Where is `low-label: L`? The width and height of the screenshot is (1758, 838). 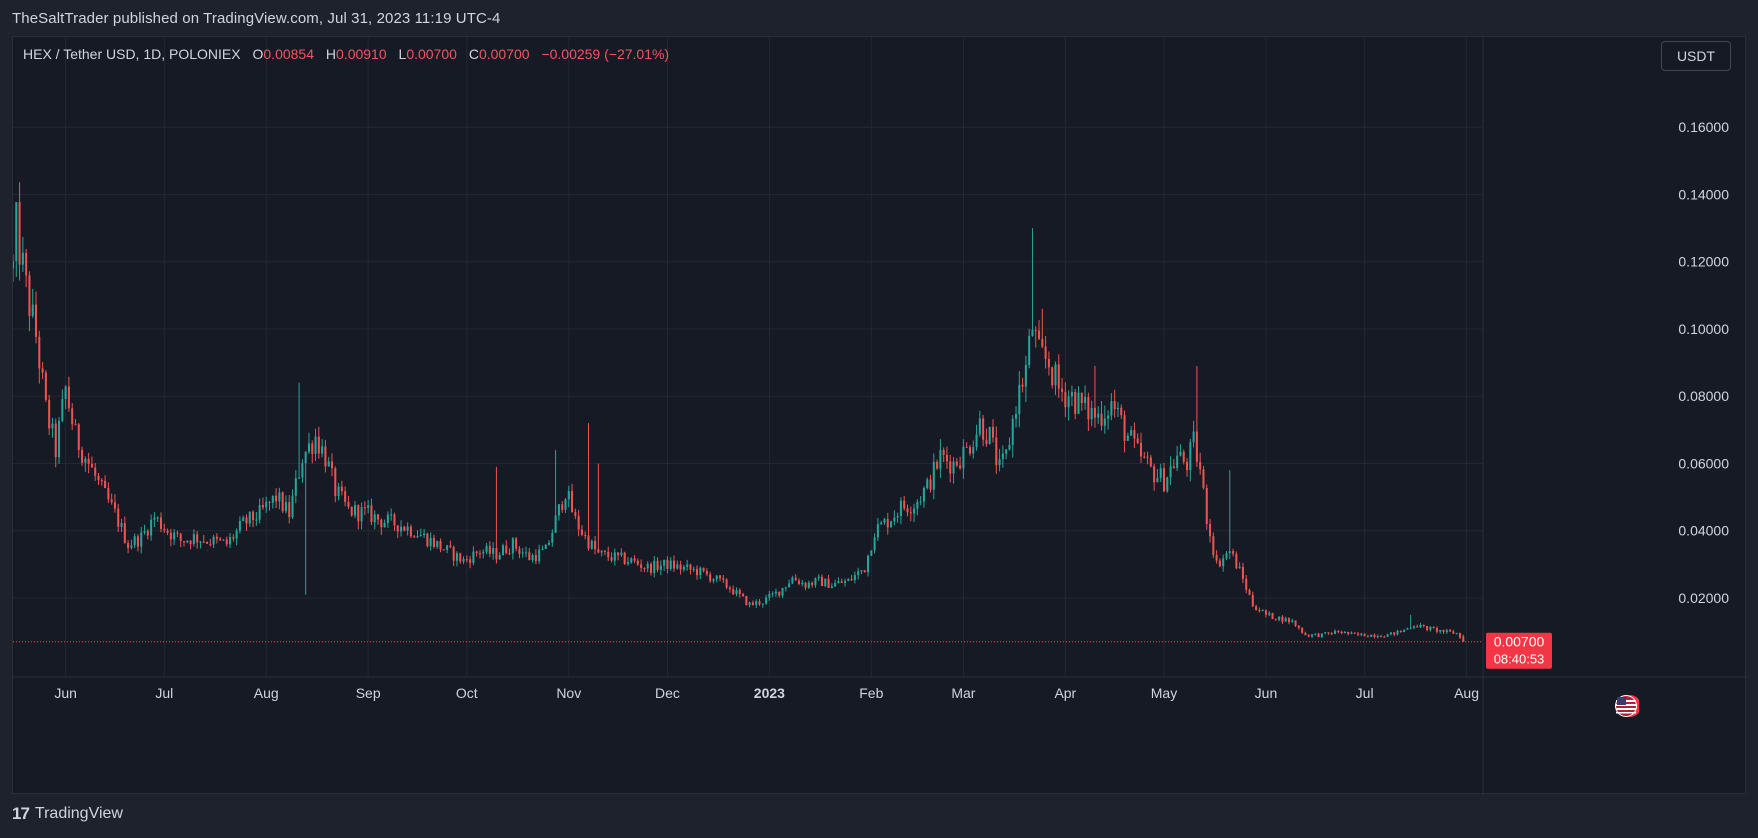
low-label: L is located at coordinates (402, 54).